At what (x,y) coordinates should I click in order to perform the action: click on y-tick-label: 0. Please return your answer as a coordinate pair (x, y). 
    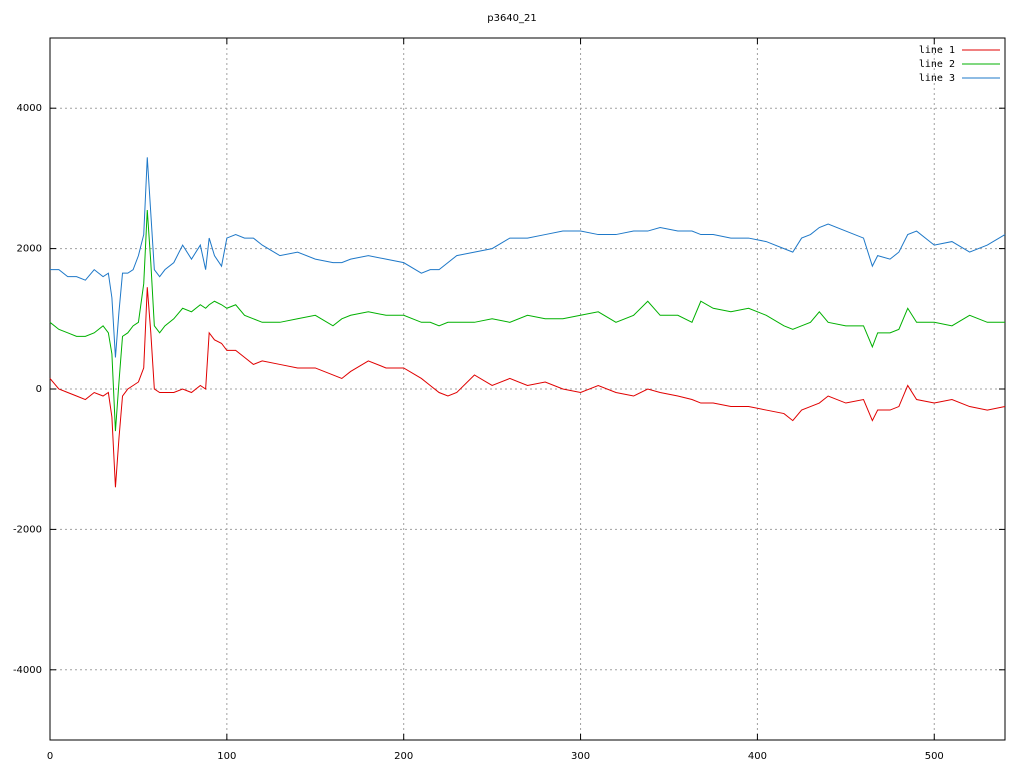
    Looking at the image, I should click on (39, 389).